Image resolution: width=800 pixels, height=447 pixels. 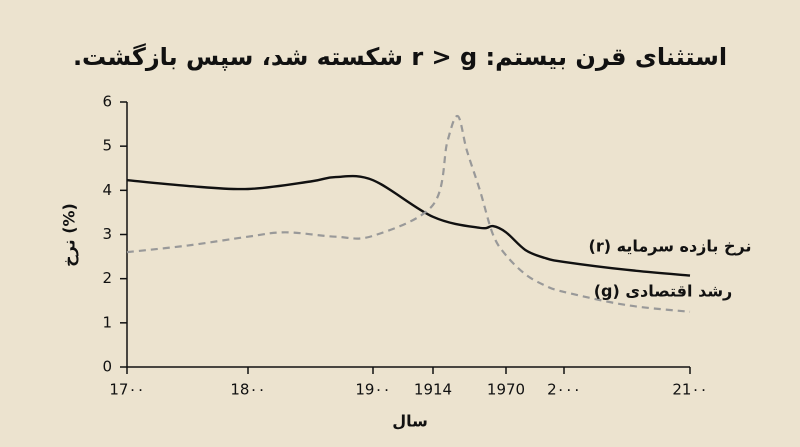 What do you see at coordinates (689, 390) in the screenshot?
I see `x-tick-label: 21۰۰` at bounding box center [689, 390].